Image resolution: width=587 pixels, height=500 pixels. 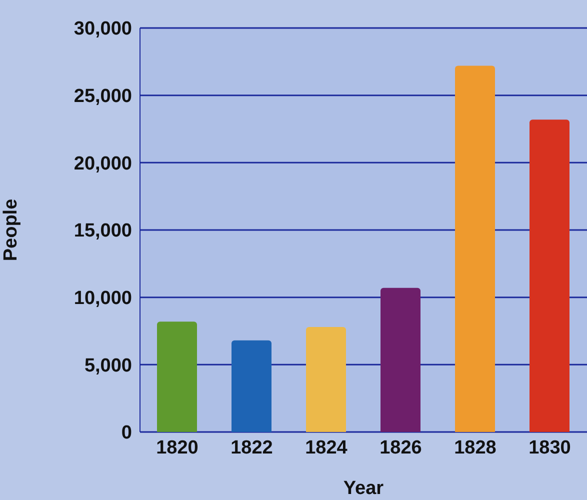 I want to click on x-axis-title: Year, so click(x=363, y=488).